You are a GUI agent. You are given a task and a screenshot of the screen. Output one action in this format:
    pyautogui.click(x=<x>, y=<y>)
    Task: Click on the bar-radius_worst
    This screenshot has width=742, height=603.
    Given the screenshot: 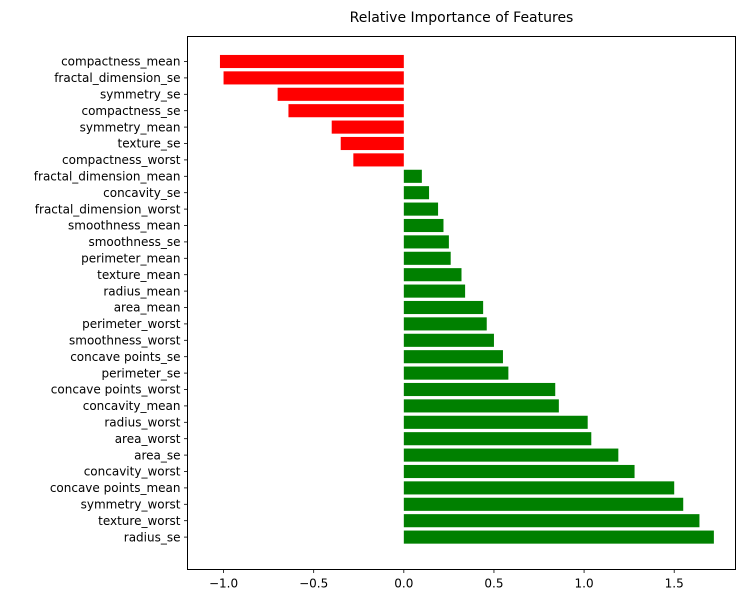 What is the action you would take?
    pyautogui.click(x=495, y=422)
    